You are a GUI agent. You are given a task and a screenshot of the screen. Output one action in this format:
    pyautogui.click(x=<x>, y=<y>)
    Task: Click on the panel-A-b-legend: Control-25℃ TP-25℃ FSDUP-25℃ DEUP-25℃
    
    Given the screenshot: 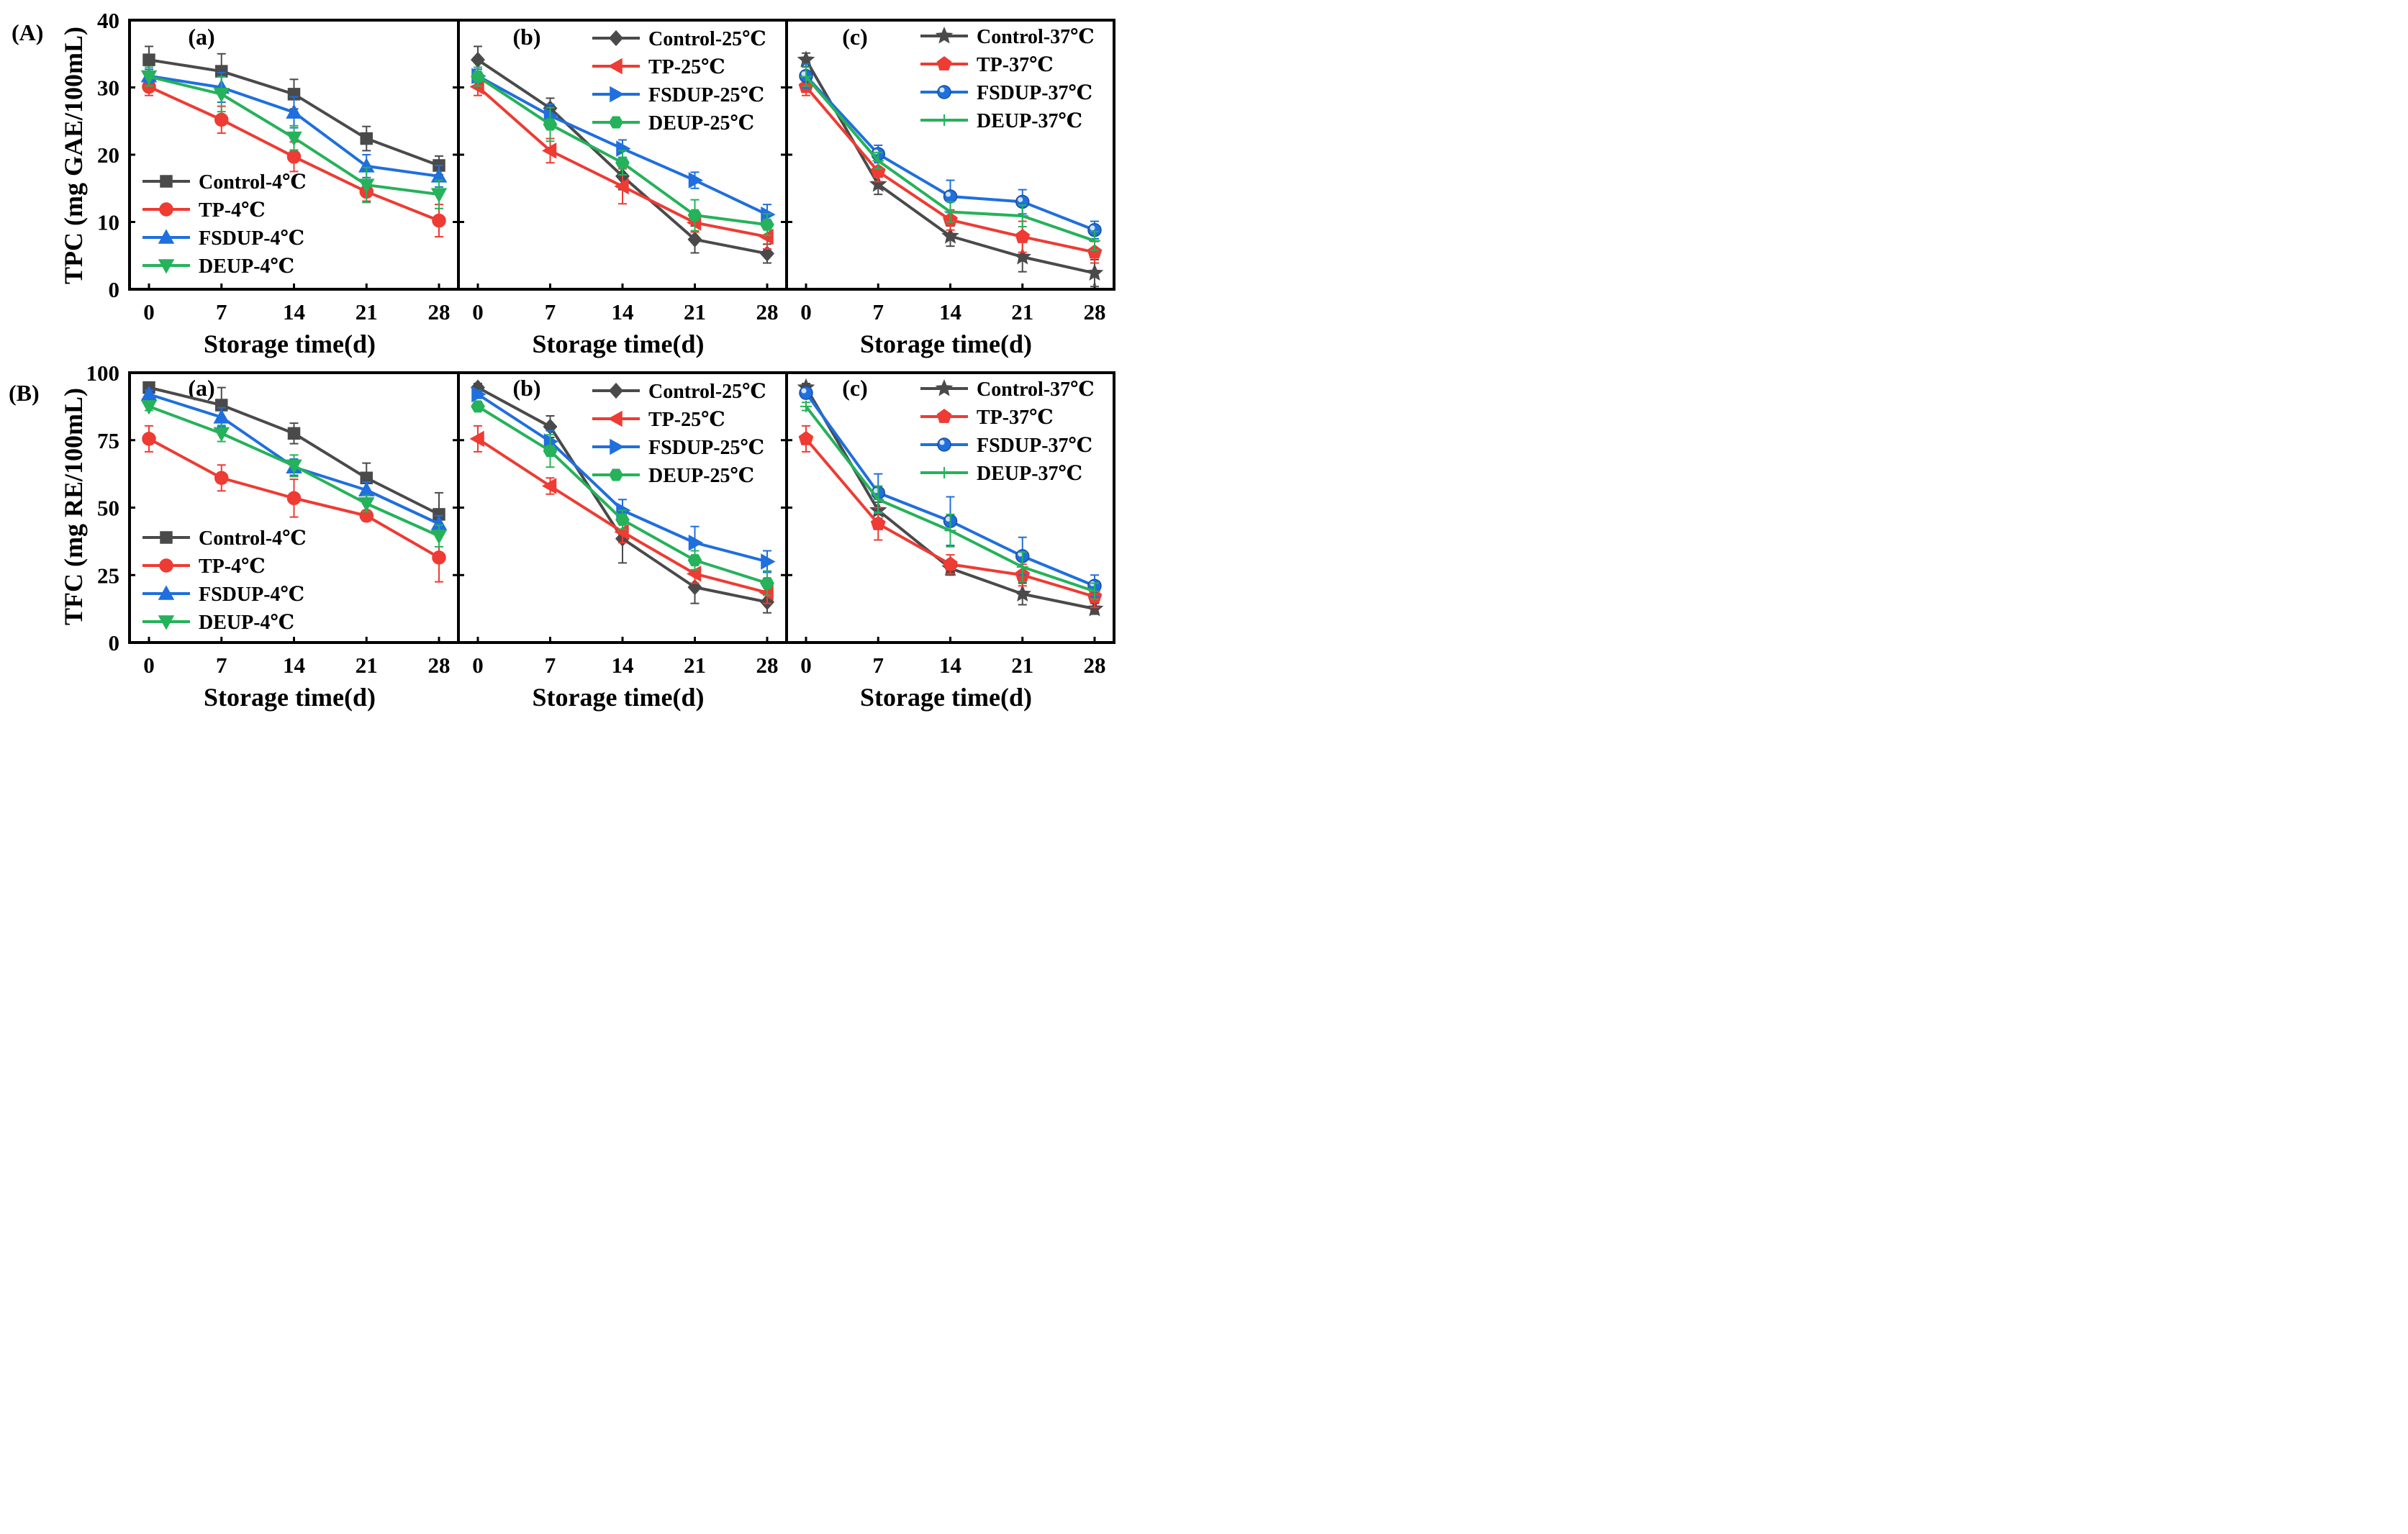 What is the action you would take?
    pyautogui.click(x=679, y=81)
    